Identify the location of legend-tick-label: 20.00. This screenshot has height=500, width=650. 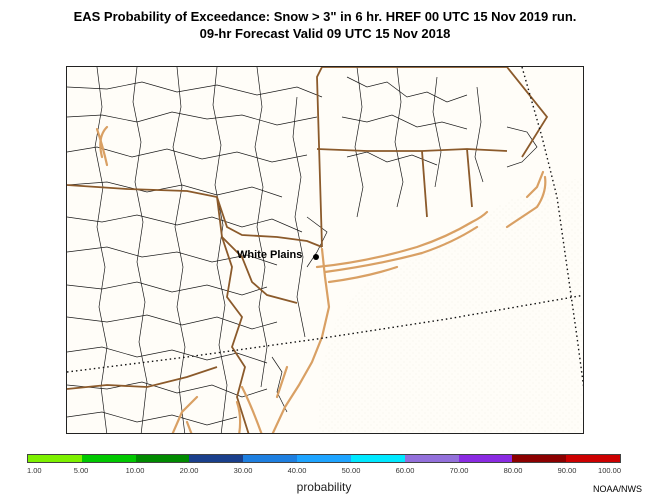
(189, 470).